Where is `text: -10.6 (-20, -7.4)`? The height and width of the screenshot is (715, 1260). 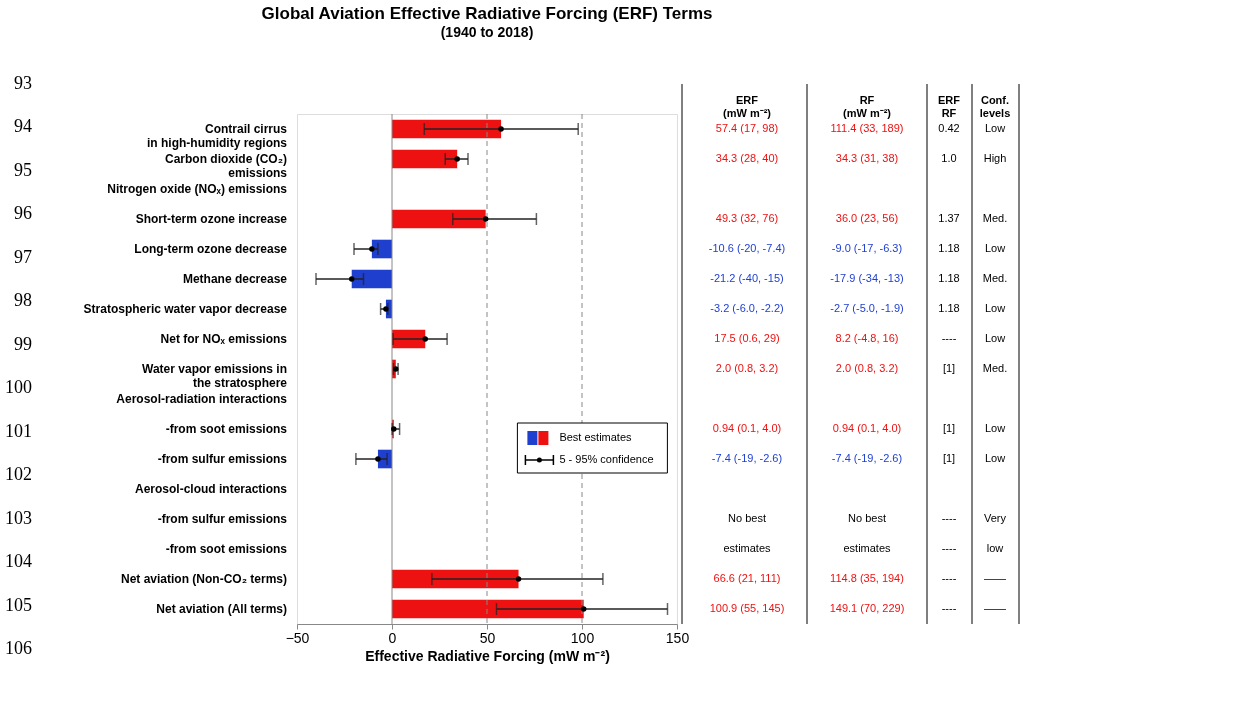
text: -10.6 (-20, -7.4) is located at coordinates (747, 248).